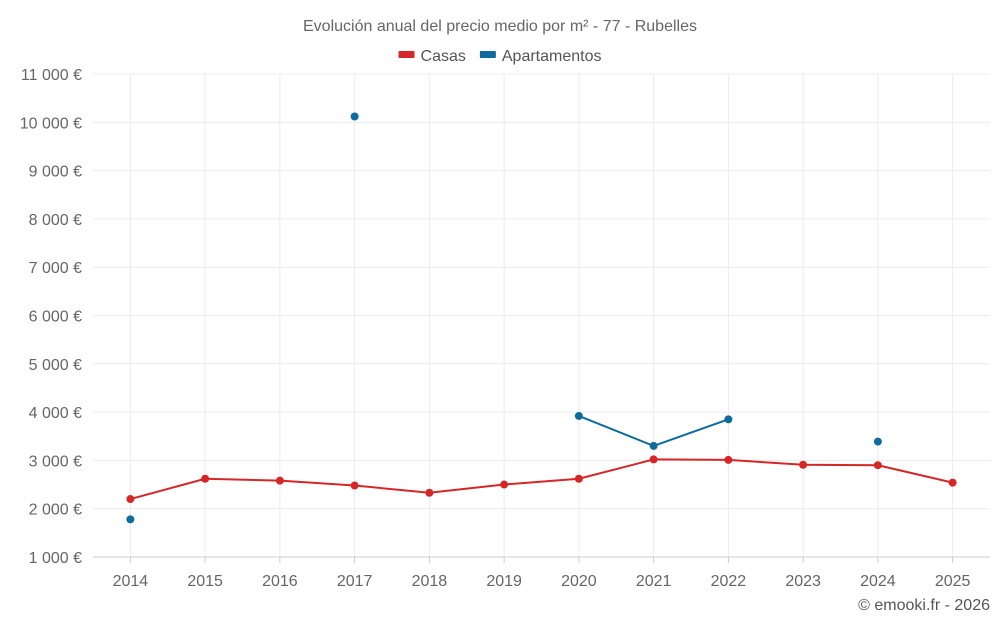  Describe the element at coordinates (55, 317) in the screenshot. I see `y-tick-label: 6 000 €` at that location.